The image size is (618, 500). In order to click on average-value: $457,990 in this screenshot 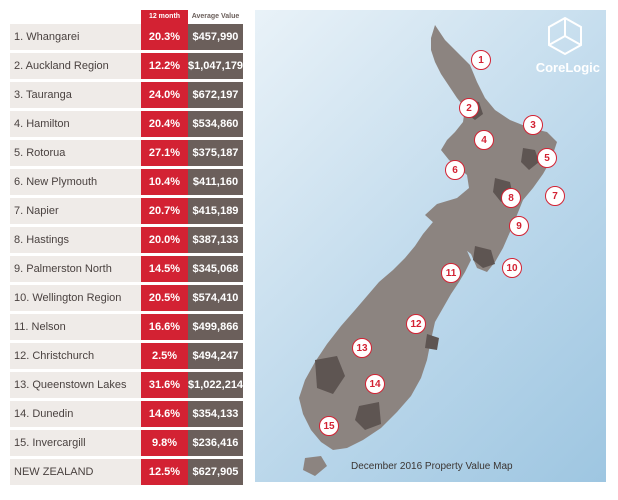, I will do `click(215, 37)`.